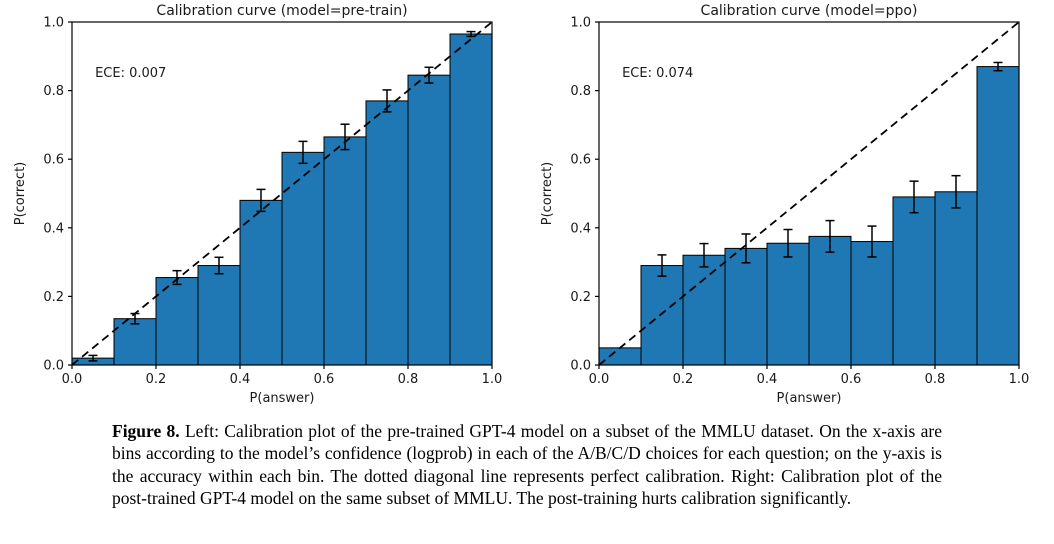 This screenshot has height=544, width=1054. Describe the element at coordinates (657, 73) in the screenshot. I see `ece-annotation: ECE: 0.074` at that location.